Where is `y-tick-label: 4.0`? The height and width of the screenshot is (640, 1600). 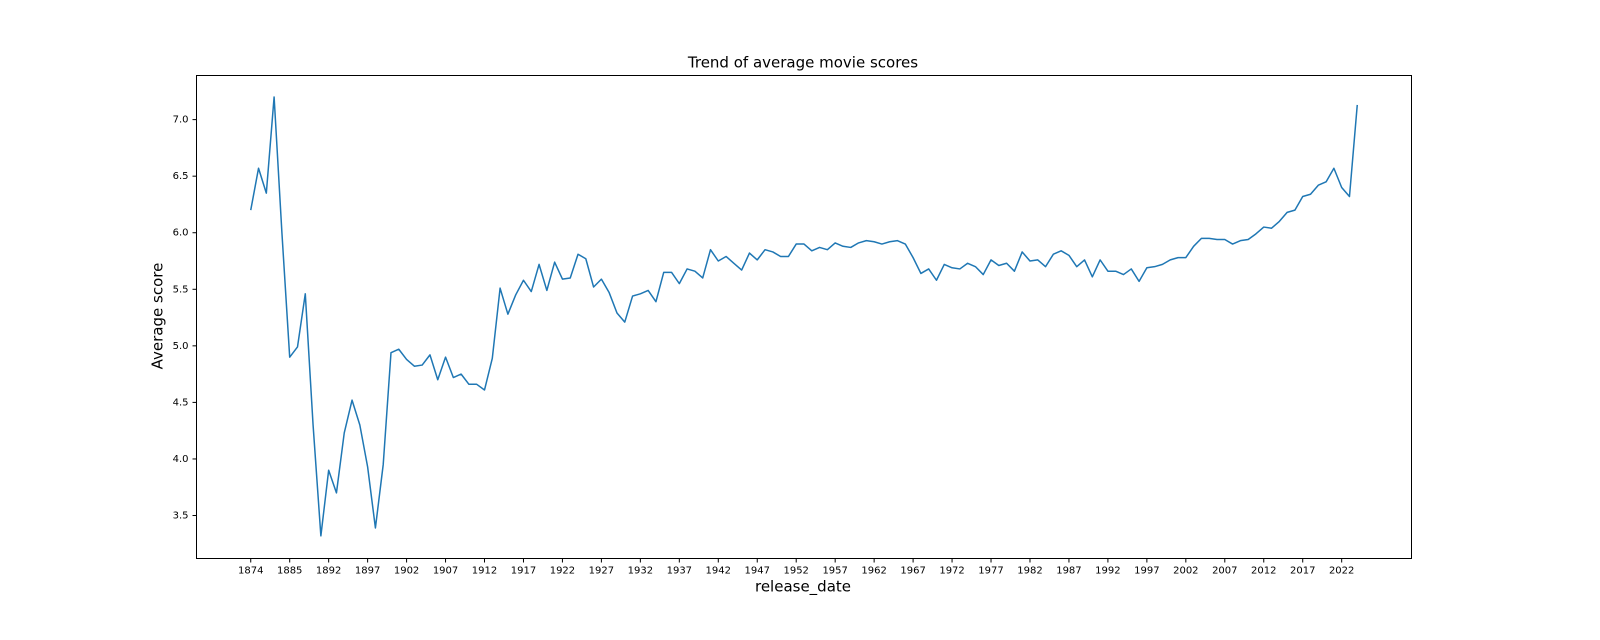
y-tick-label: 4.0 is located at coordinates (181, 459).